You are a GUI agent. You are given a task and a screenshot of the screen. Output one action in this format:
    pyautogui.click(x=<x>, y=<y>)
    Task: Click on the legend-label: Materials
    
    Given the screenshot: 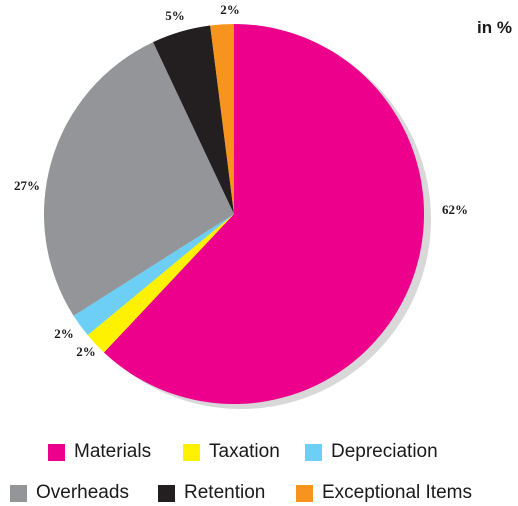 What is the action you would take?
    pyautogui.click(x=113, y=451)
    